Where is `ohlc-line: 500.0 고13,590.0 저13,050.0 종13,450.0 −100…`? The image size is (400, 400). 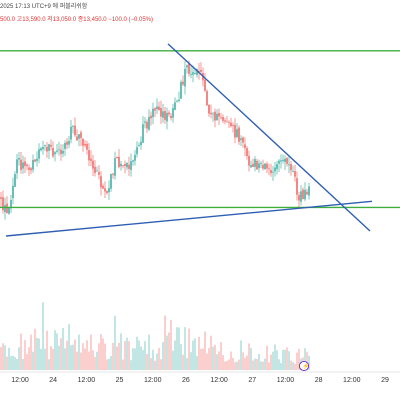
ohlc-line: 500.0 고13,590.0 저13,050.0 종13,450.0 −100… is located at coordinates (76, 19).